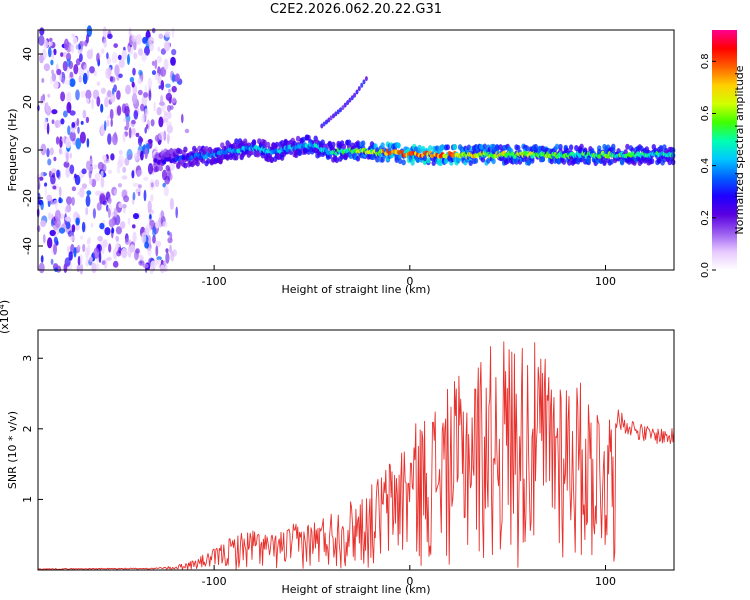  I want to click on spectrogram-noise-region, so click(113, 150).